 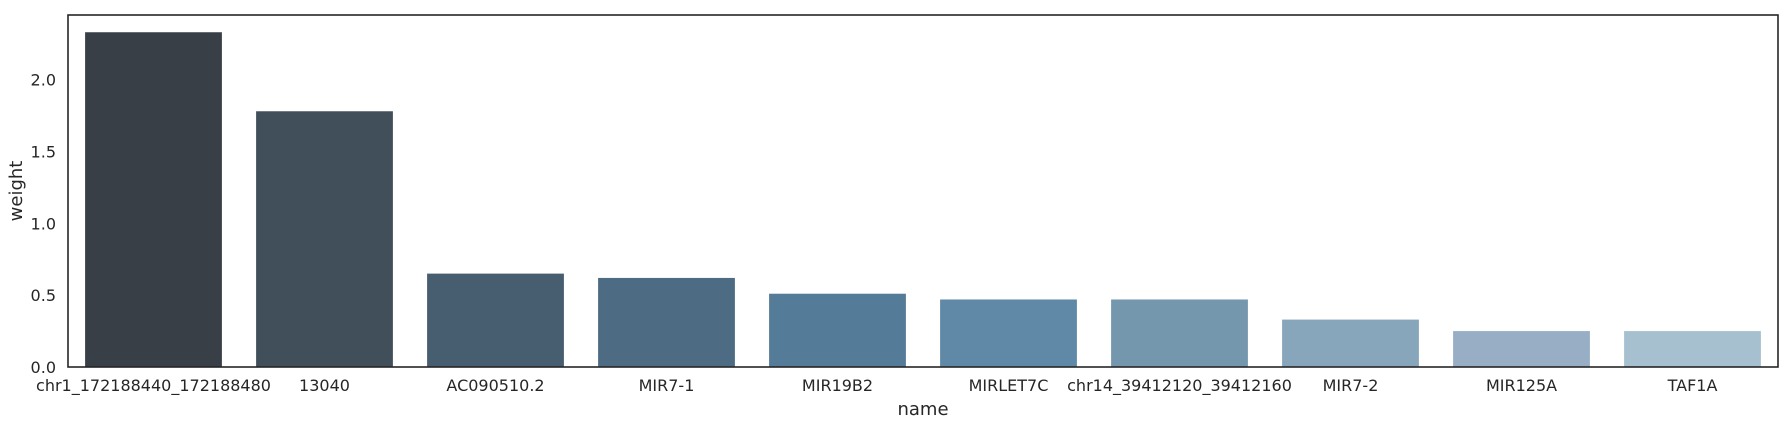 What do you see at coordinates (43, 151) in the screenshot?
I see `y-tick-label: 1.5` at bounding box center [43, 151].